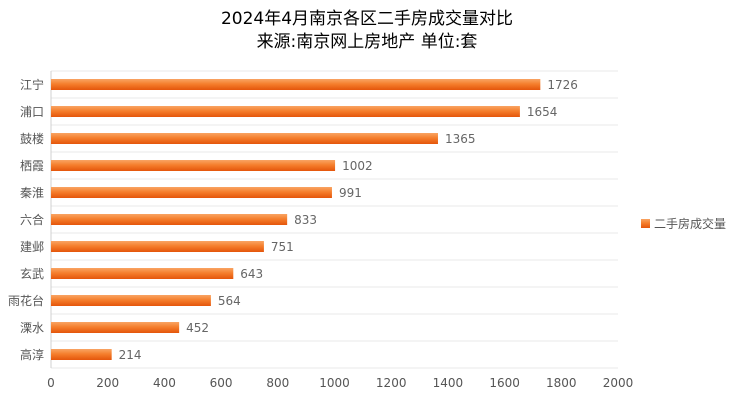 The width and height of the screenshot is (735, 406). I want to click on legend-label: 二手房成交量, so click(690, 223).